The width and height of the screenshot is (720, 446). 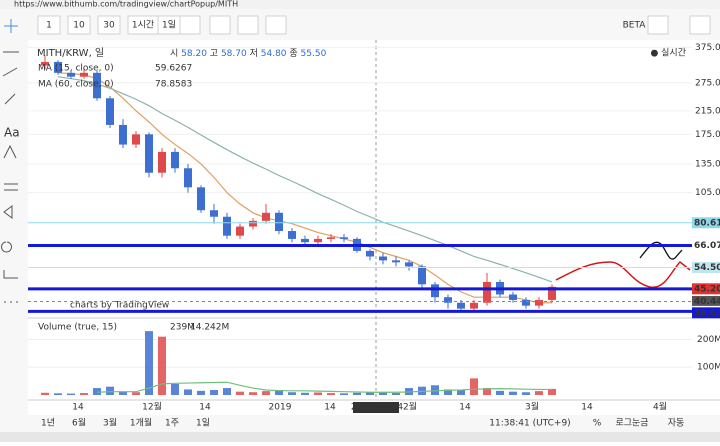 I want to click on interval-label: 1일, so click(x=169, y=25).